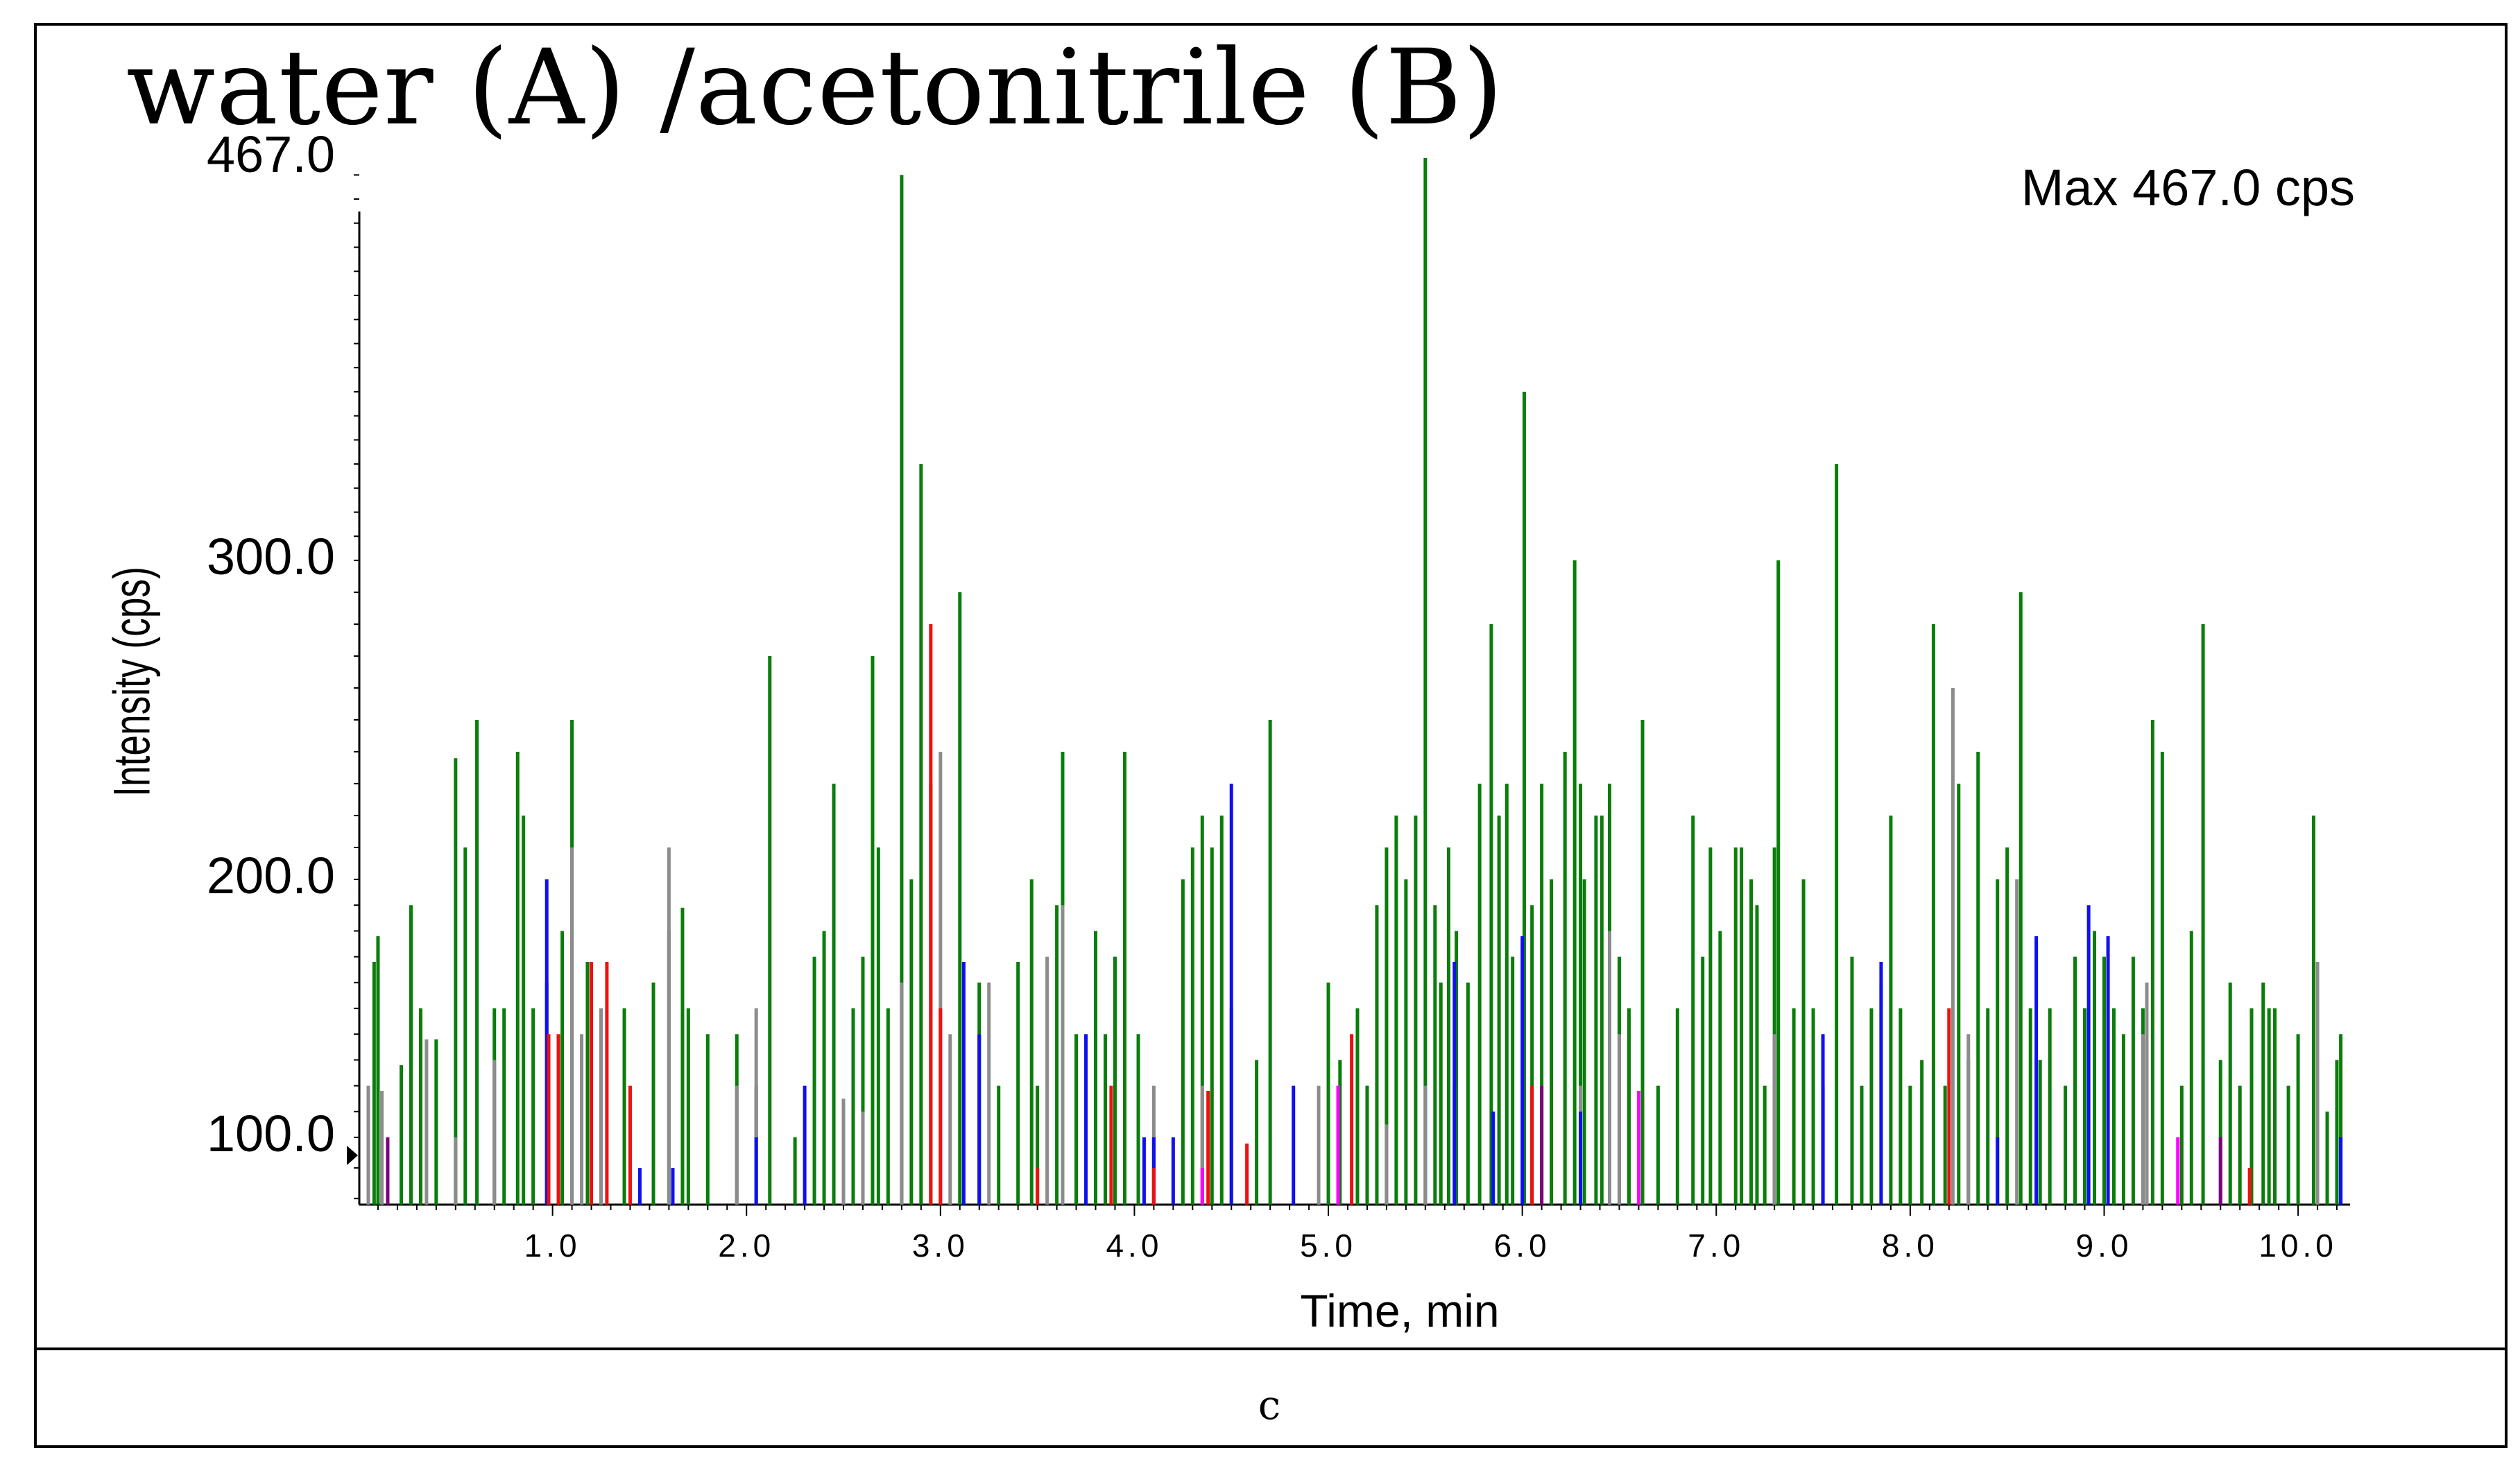 This screenshot has width=2520, height=1464. I want to click on max-intensity-label: Max 467.0 cps, so click(2188, 187).